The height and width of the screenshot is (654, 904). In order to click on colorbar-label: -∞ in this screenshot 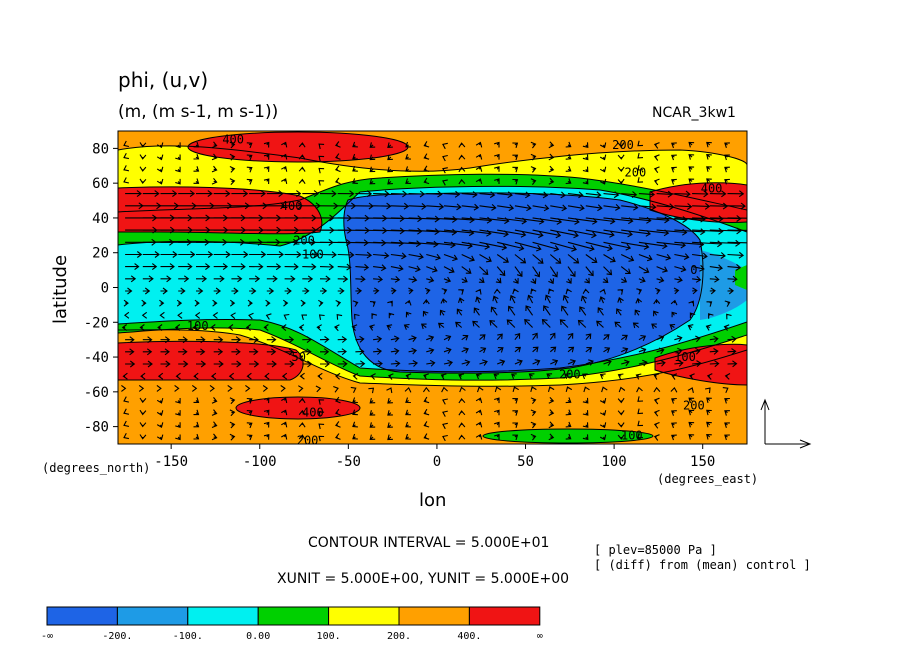, I will do `click(47, 636)`.